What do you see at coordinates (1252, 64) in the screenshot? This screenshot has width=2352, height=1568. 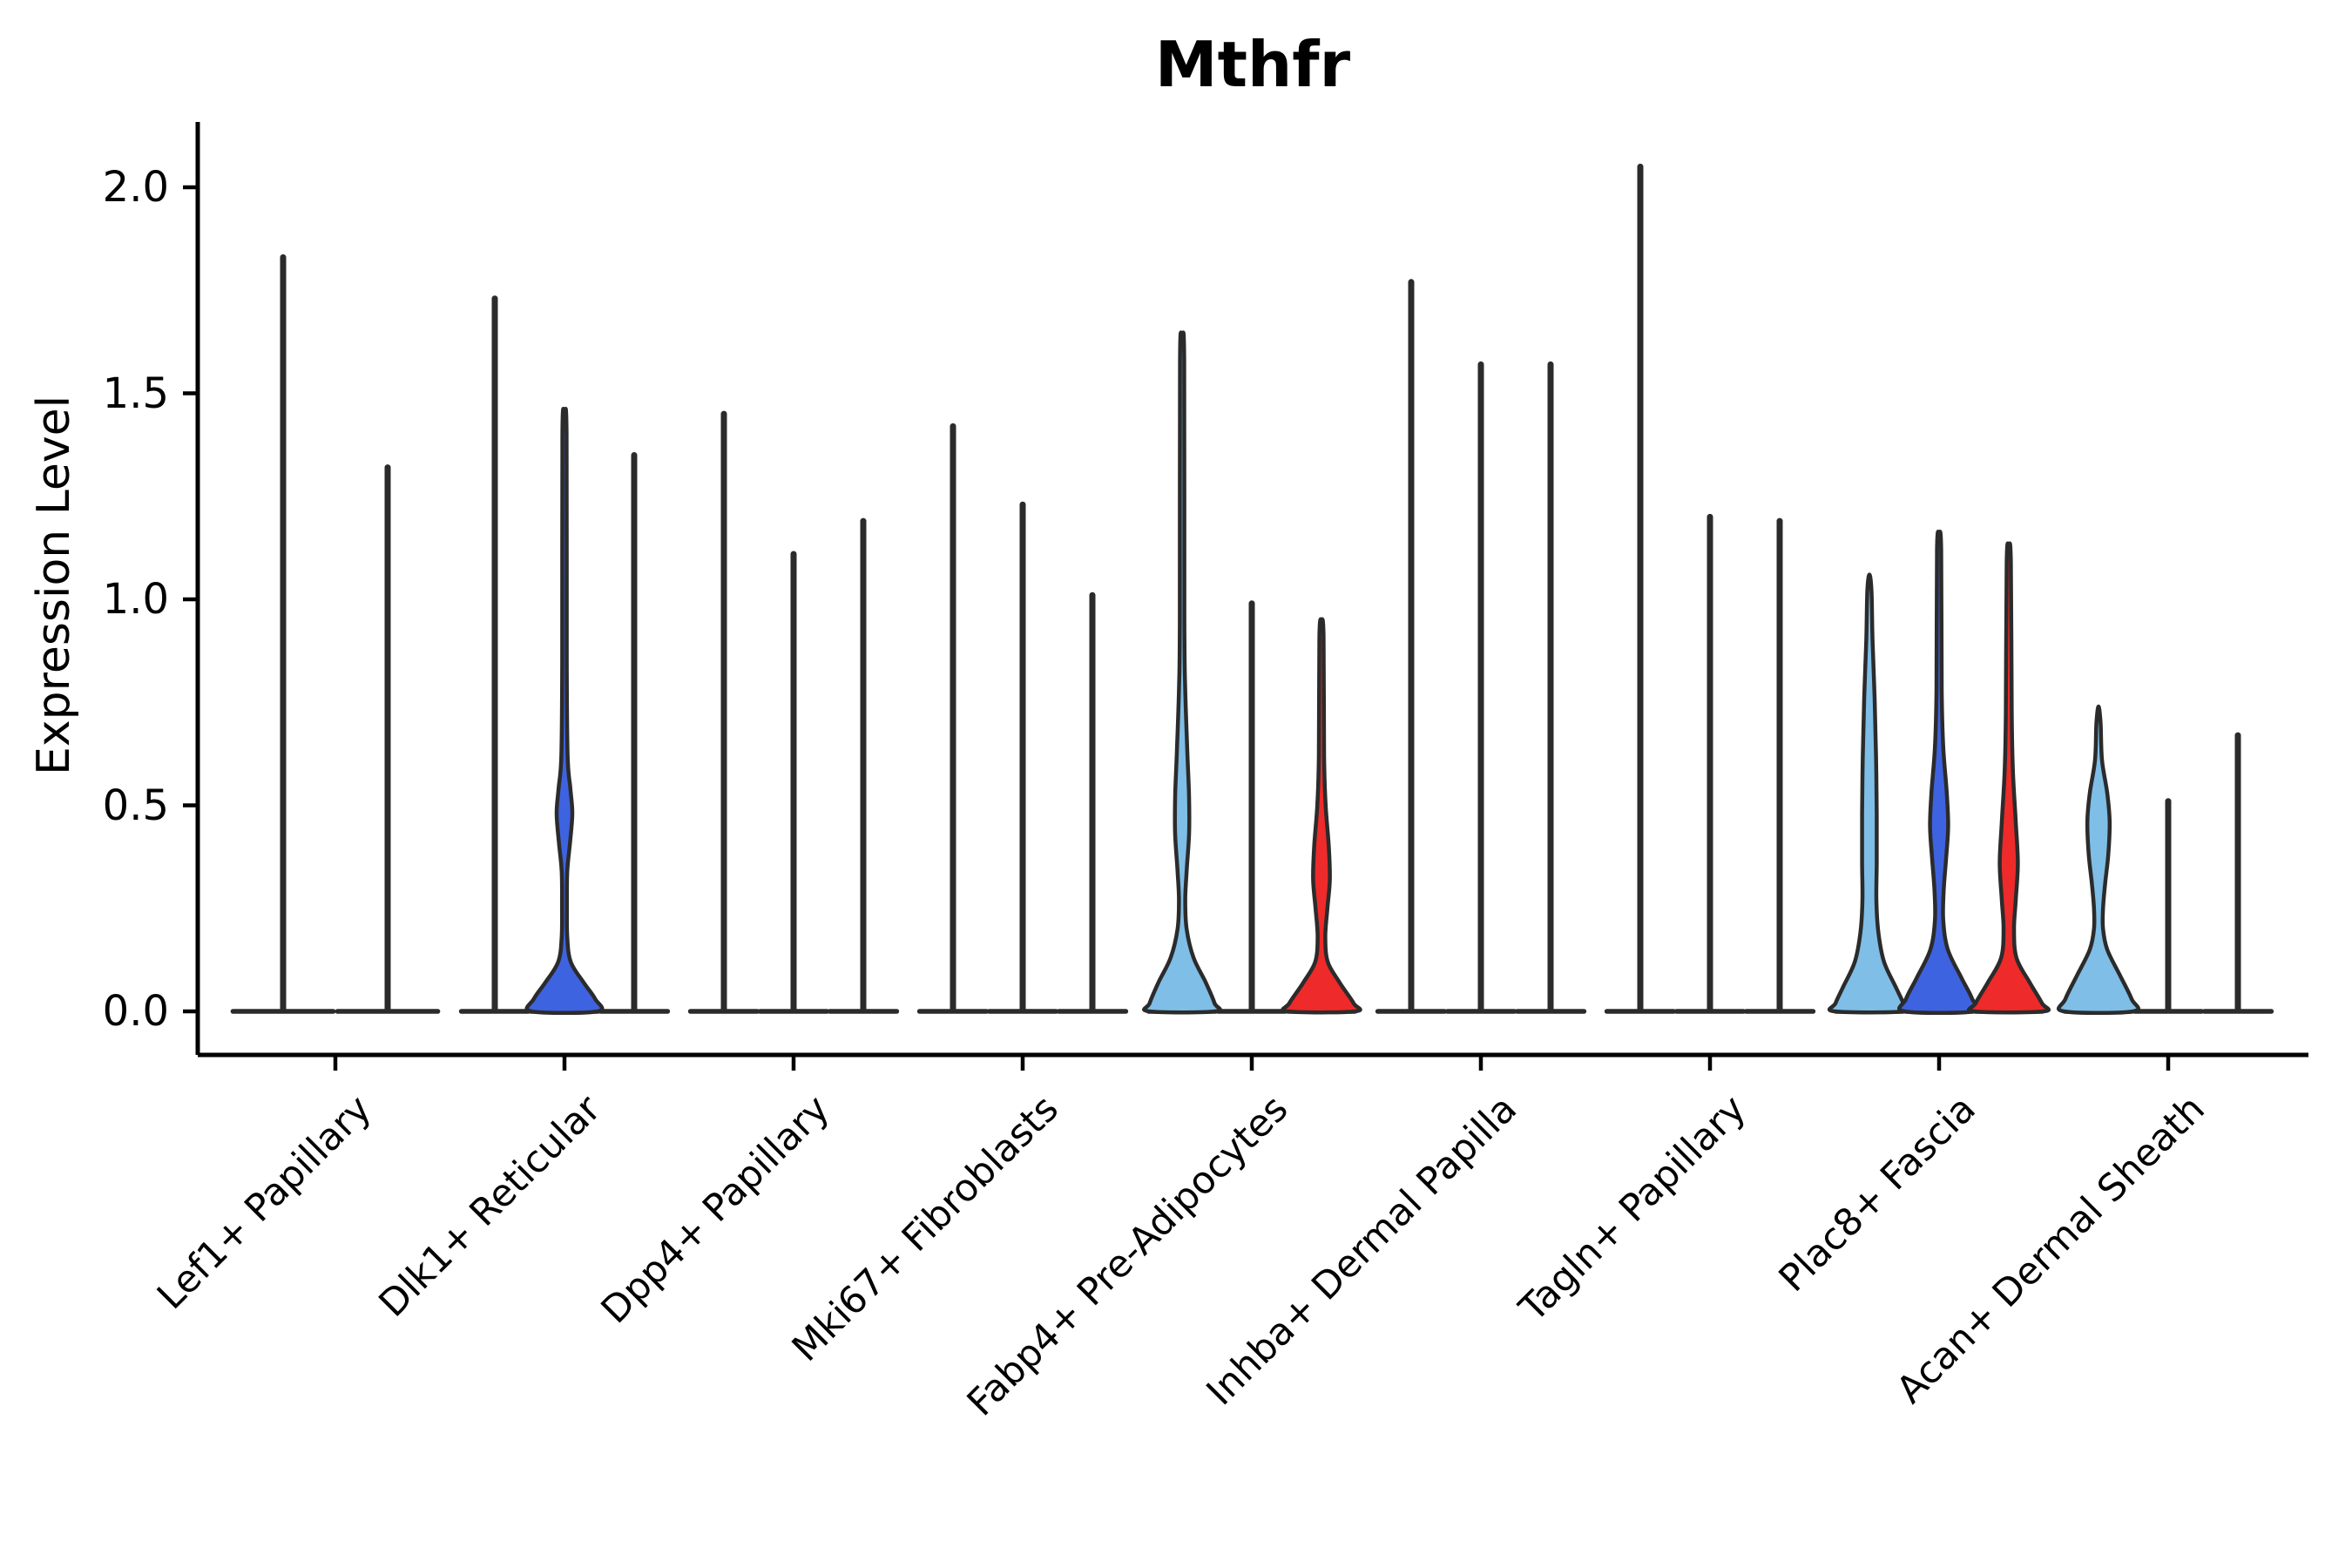 I see `chart-title: Mthfr` at bounding box center [1252, 64].